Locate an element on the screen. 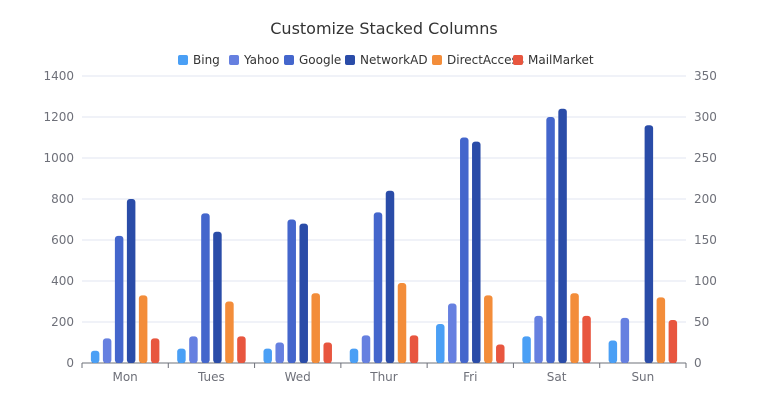 The image size is (768, 411). x-tick-label: Thur is located at coordinates (383, 377).